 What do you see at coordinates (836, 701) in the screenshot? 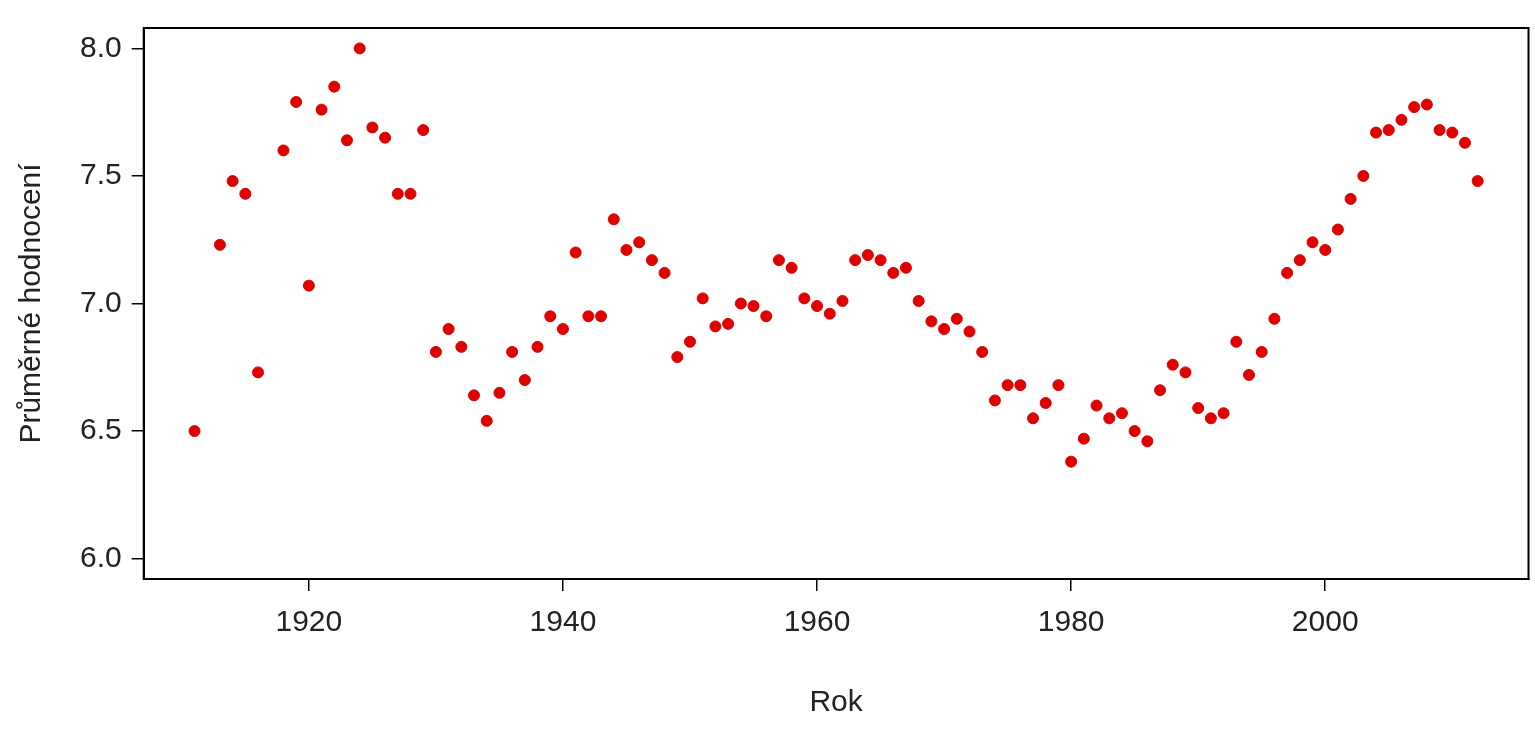
I see `x-axis-title: Rok` at bounding box center [836, 701].